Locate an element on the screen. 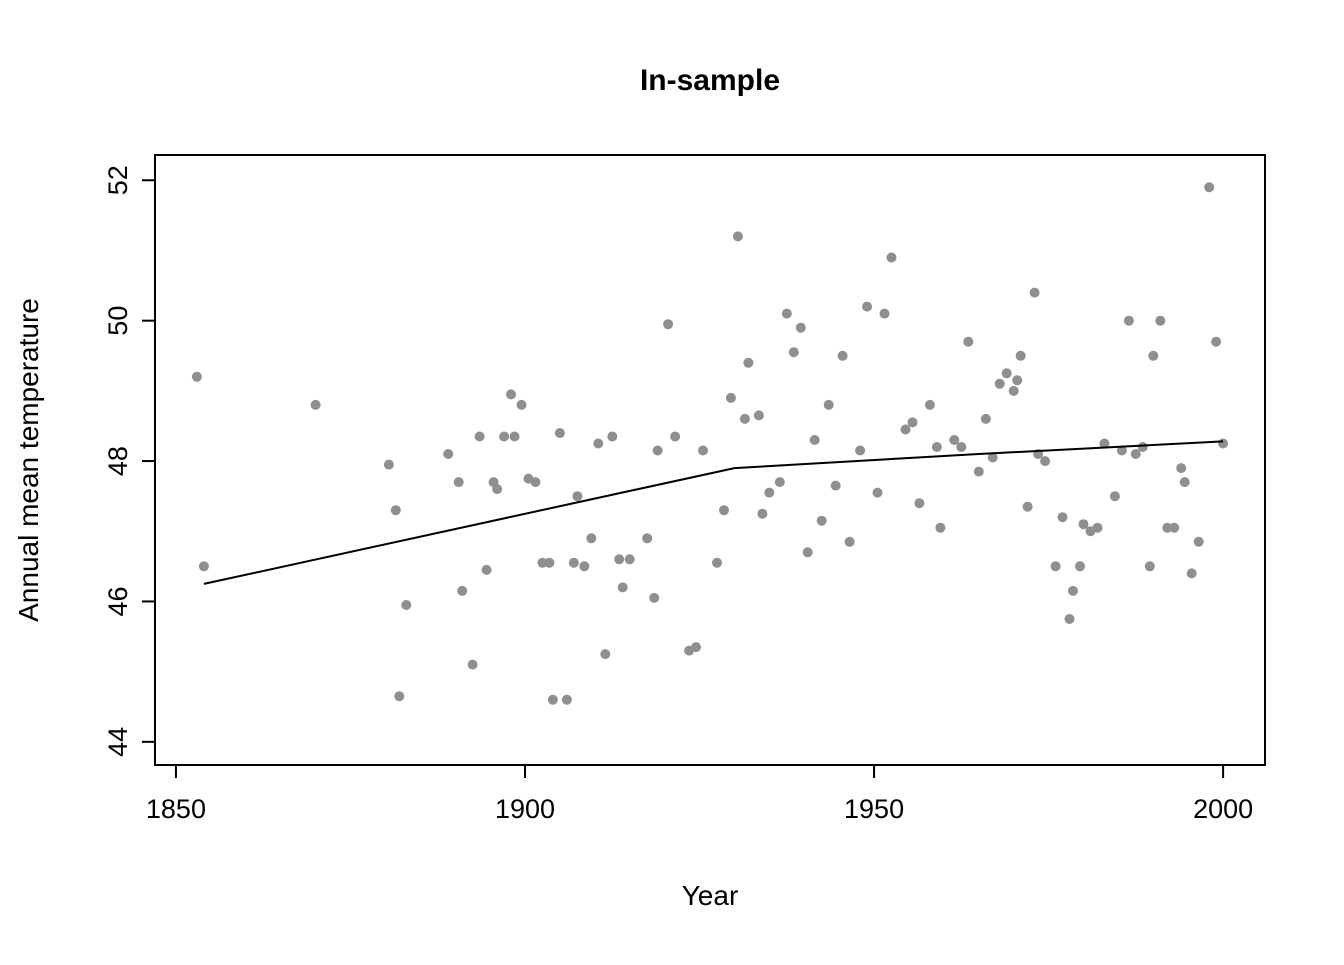  trend-line-layer is located at coordinates (713, 512).